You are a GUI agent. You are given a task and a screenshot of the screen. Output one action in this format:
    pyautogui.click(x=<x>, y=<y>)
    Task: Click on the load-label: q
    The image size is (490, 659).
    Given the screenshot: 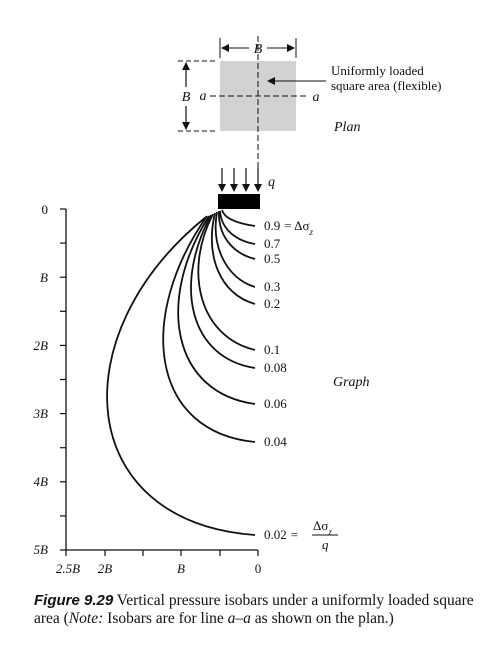 What is the action you would take?
    pyautogui.click(x=271, y=182)
    